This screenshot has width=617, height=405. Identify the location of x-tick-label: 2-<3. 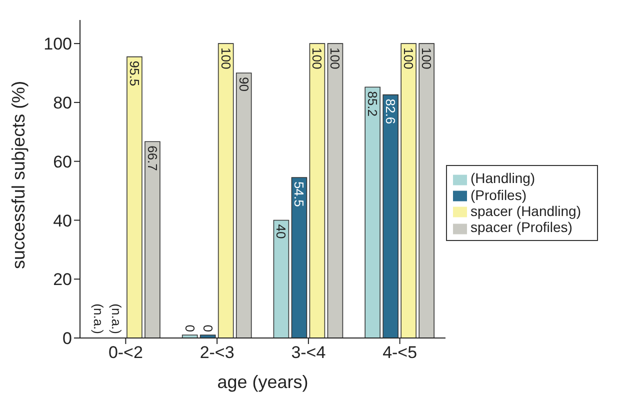
(217, 352).